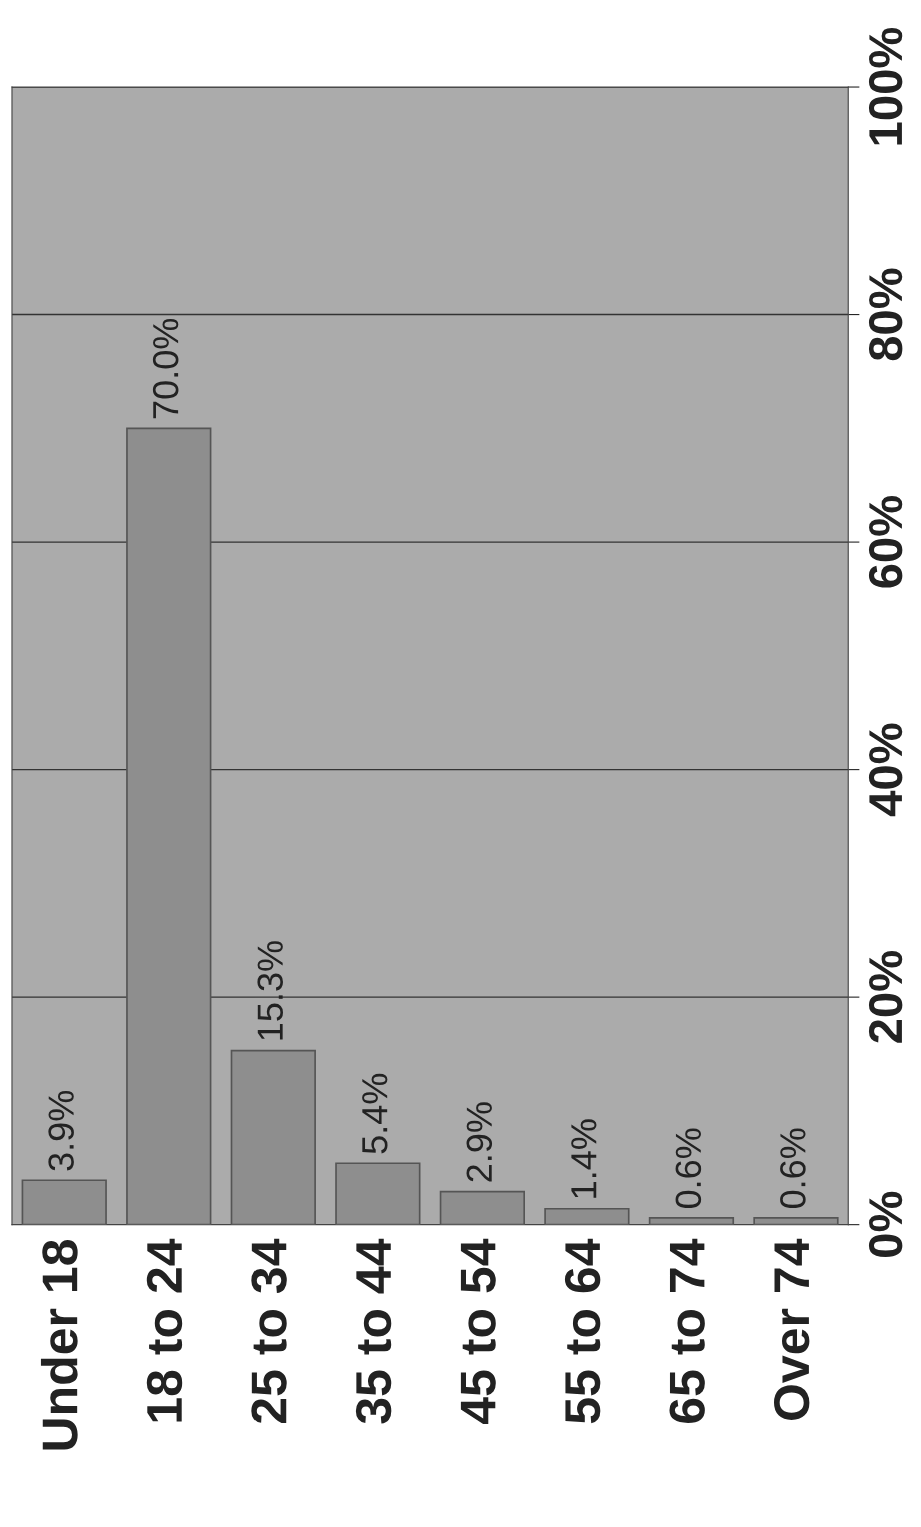 The width and height of the screenshot is (921, 1527). I want to click on x-tick-label: Over 74, so click(791, 1329).